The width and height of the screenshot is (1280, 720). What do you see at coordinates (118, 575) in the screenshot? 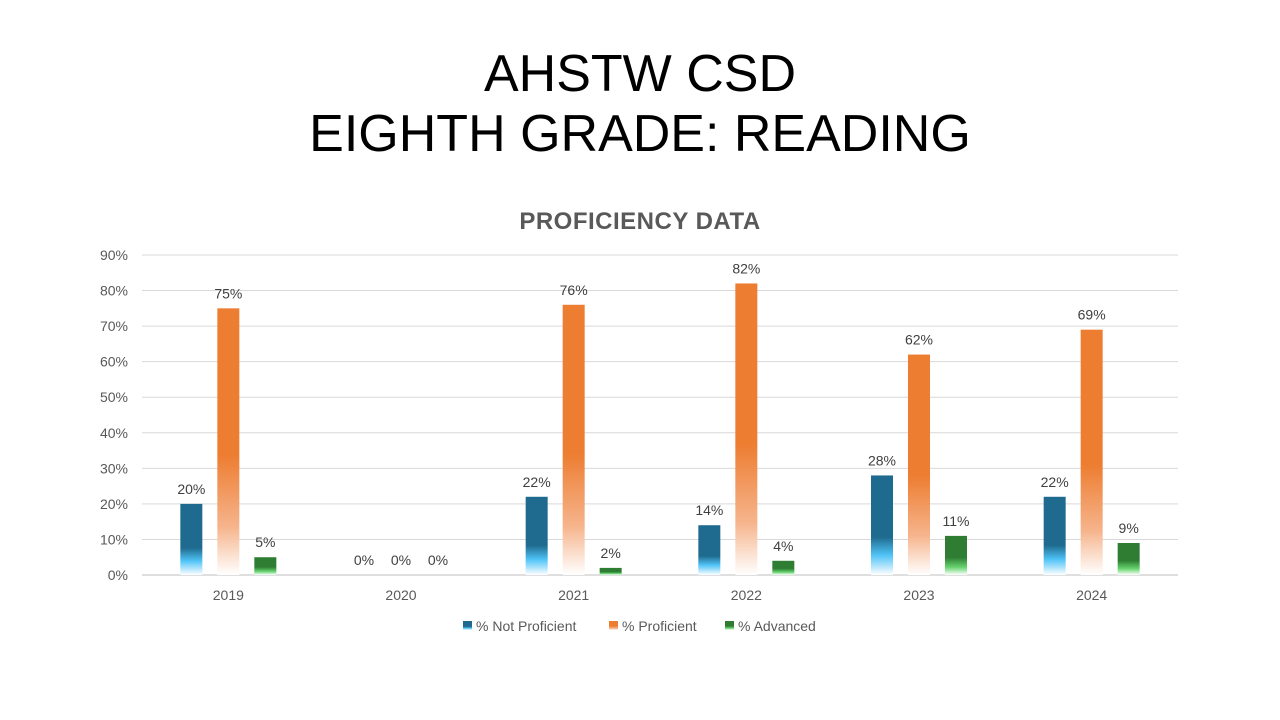
I see `y-tick-label: 0%` at bounding box center [118, 575].